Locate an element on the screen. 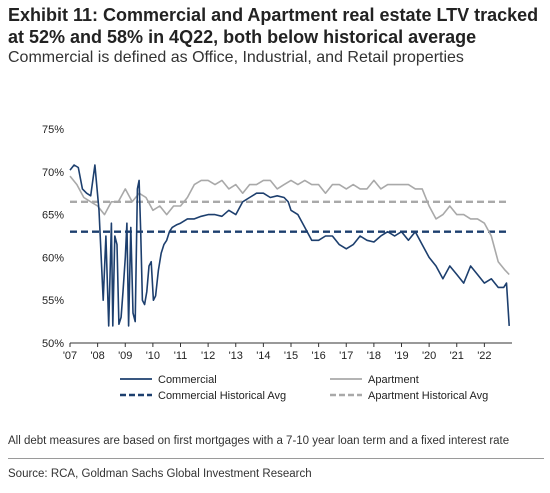  x-tick-label: '07 is located at coordinates (70, 356).